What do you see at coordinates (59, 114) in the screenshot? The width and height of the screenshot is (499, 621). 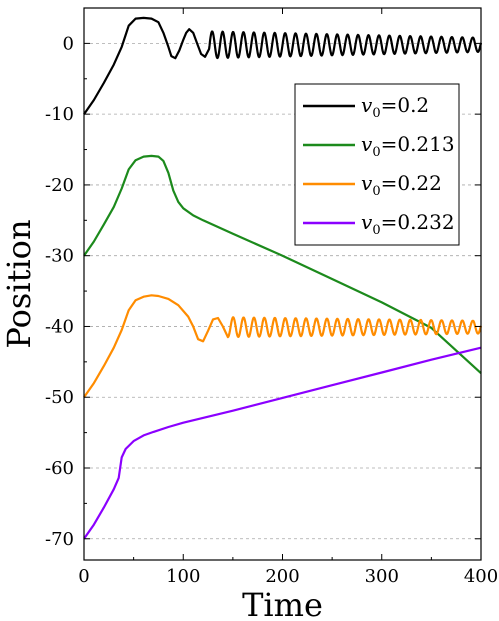 I see `y-tick-label-1: -10` at bounding box center [59, 114].